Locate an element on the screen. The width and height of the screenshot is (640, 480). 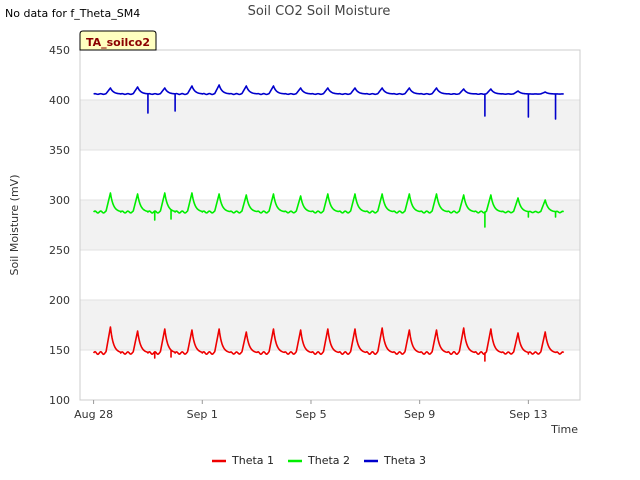
x-tick-label: Sep 1 is located at coordinates (202, 414).